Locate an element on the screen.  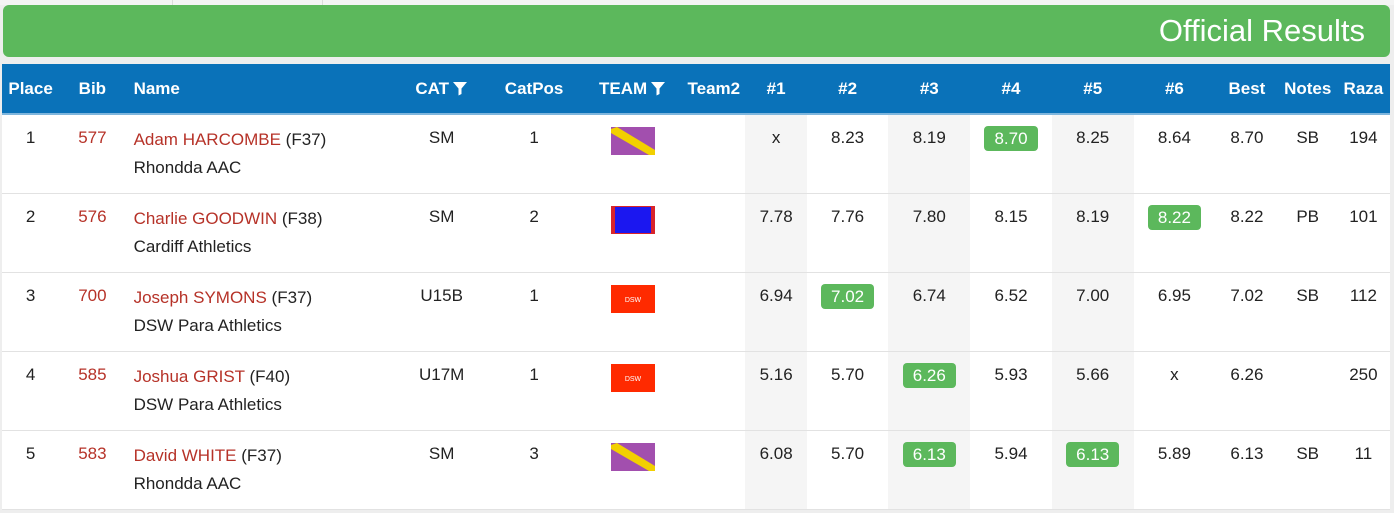
best-attempt-badge: 7.02 is located at coordinates (848, 296).